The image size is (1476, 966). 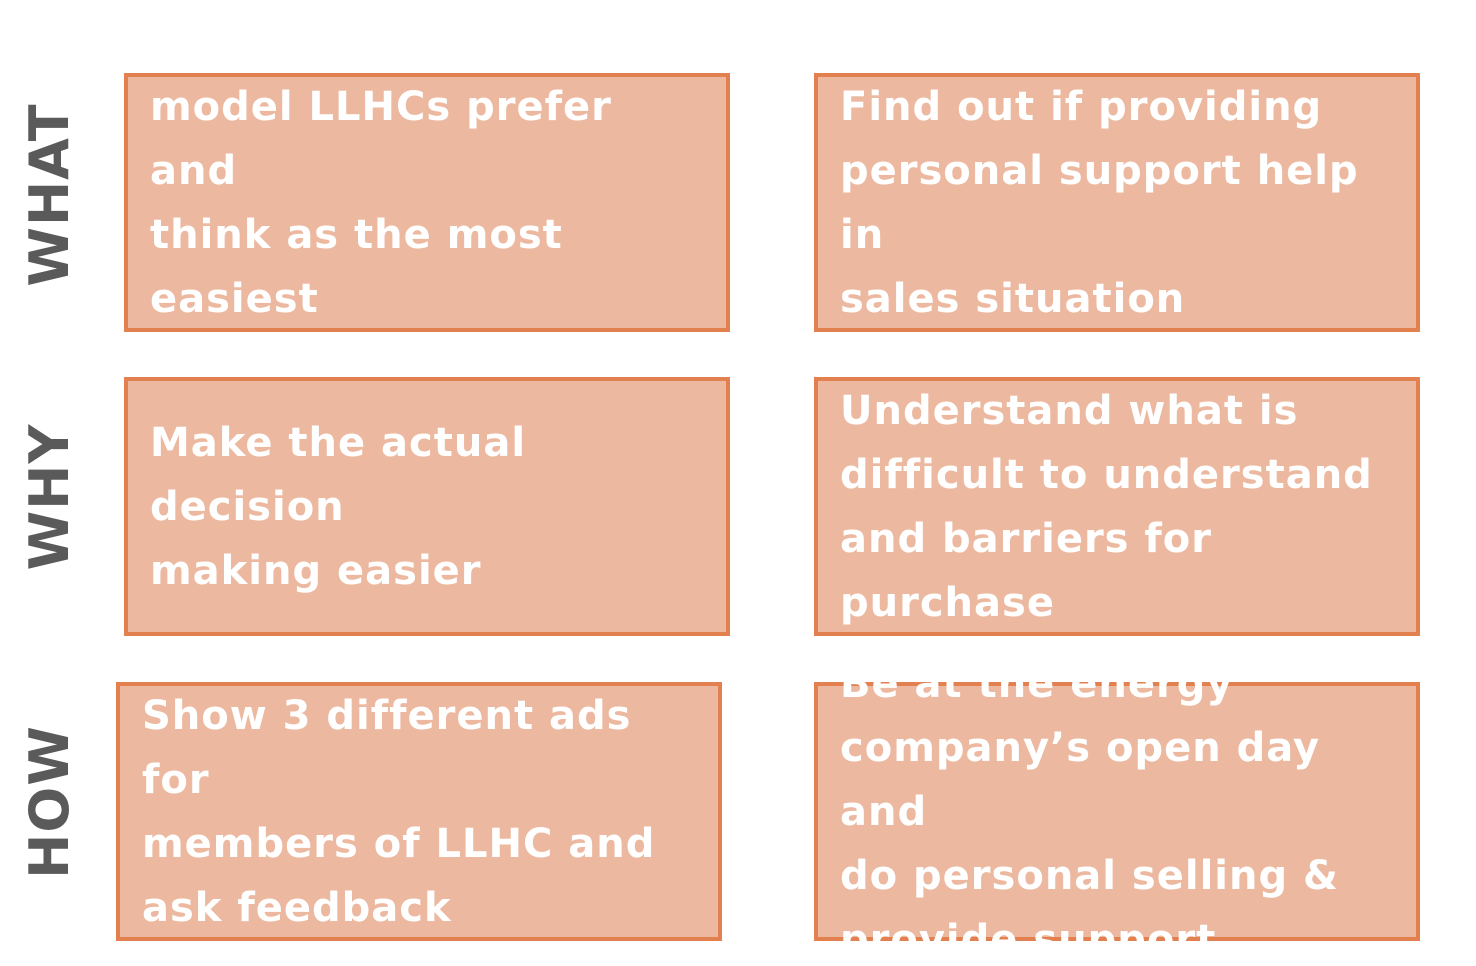 What do you see at coordinates (49, 497) in the screenshot?
I see `row-label-why: WHY` at bounding box center [49, 497].